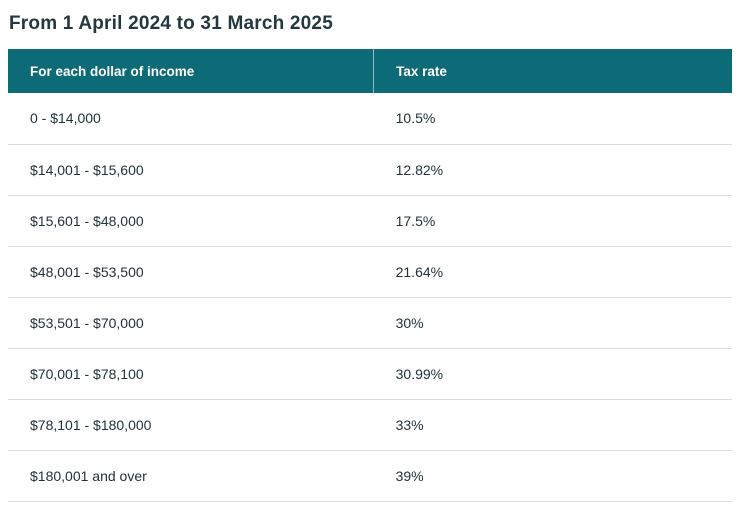 The width and height of the screenshot is (740, 516). I want to click on table-row: $70,001 - $78,100 30.99%, so click(370, 374).